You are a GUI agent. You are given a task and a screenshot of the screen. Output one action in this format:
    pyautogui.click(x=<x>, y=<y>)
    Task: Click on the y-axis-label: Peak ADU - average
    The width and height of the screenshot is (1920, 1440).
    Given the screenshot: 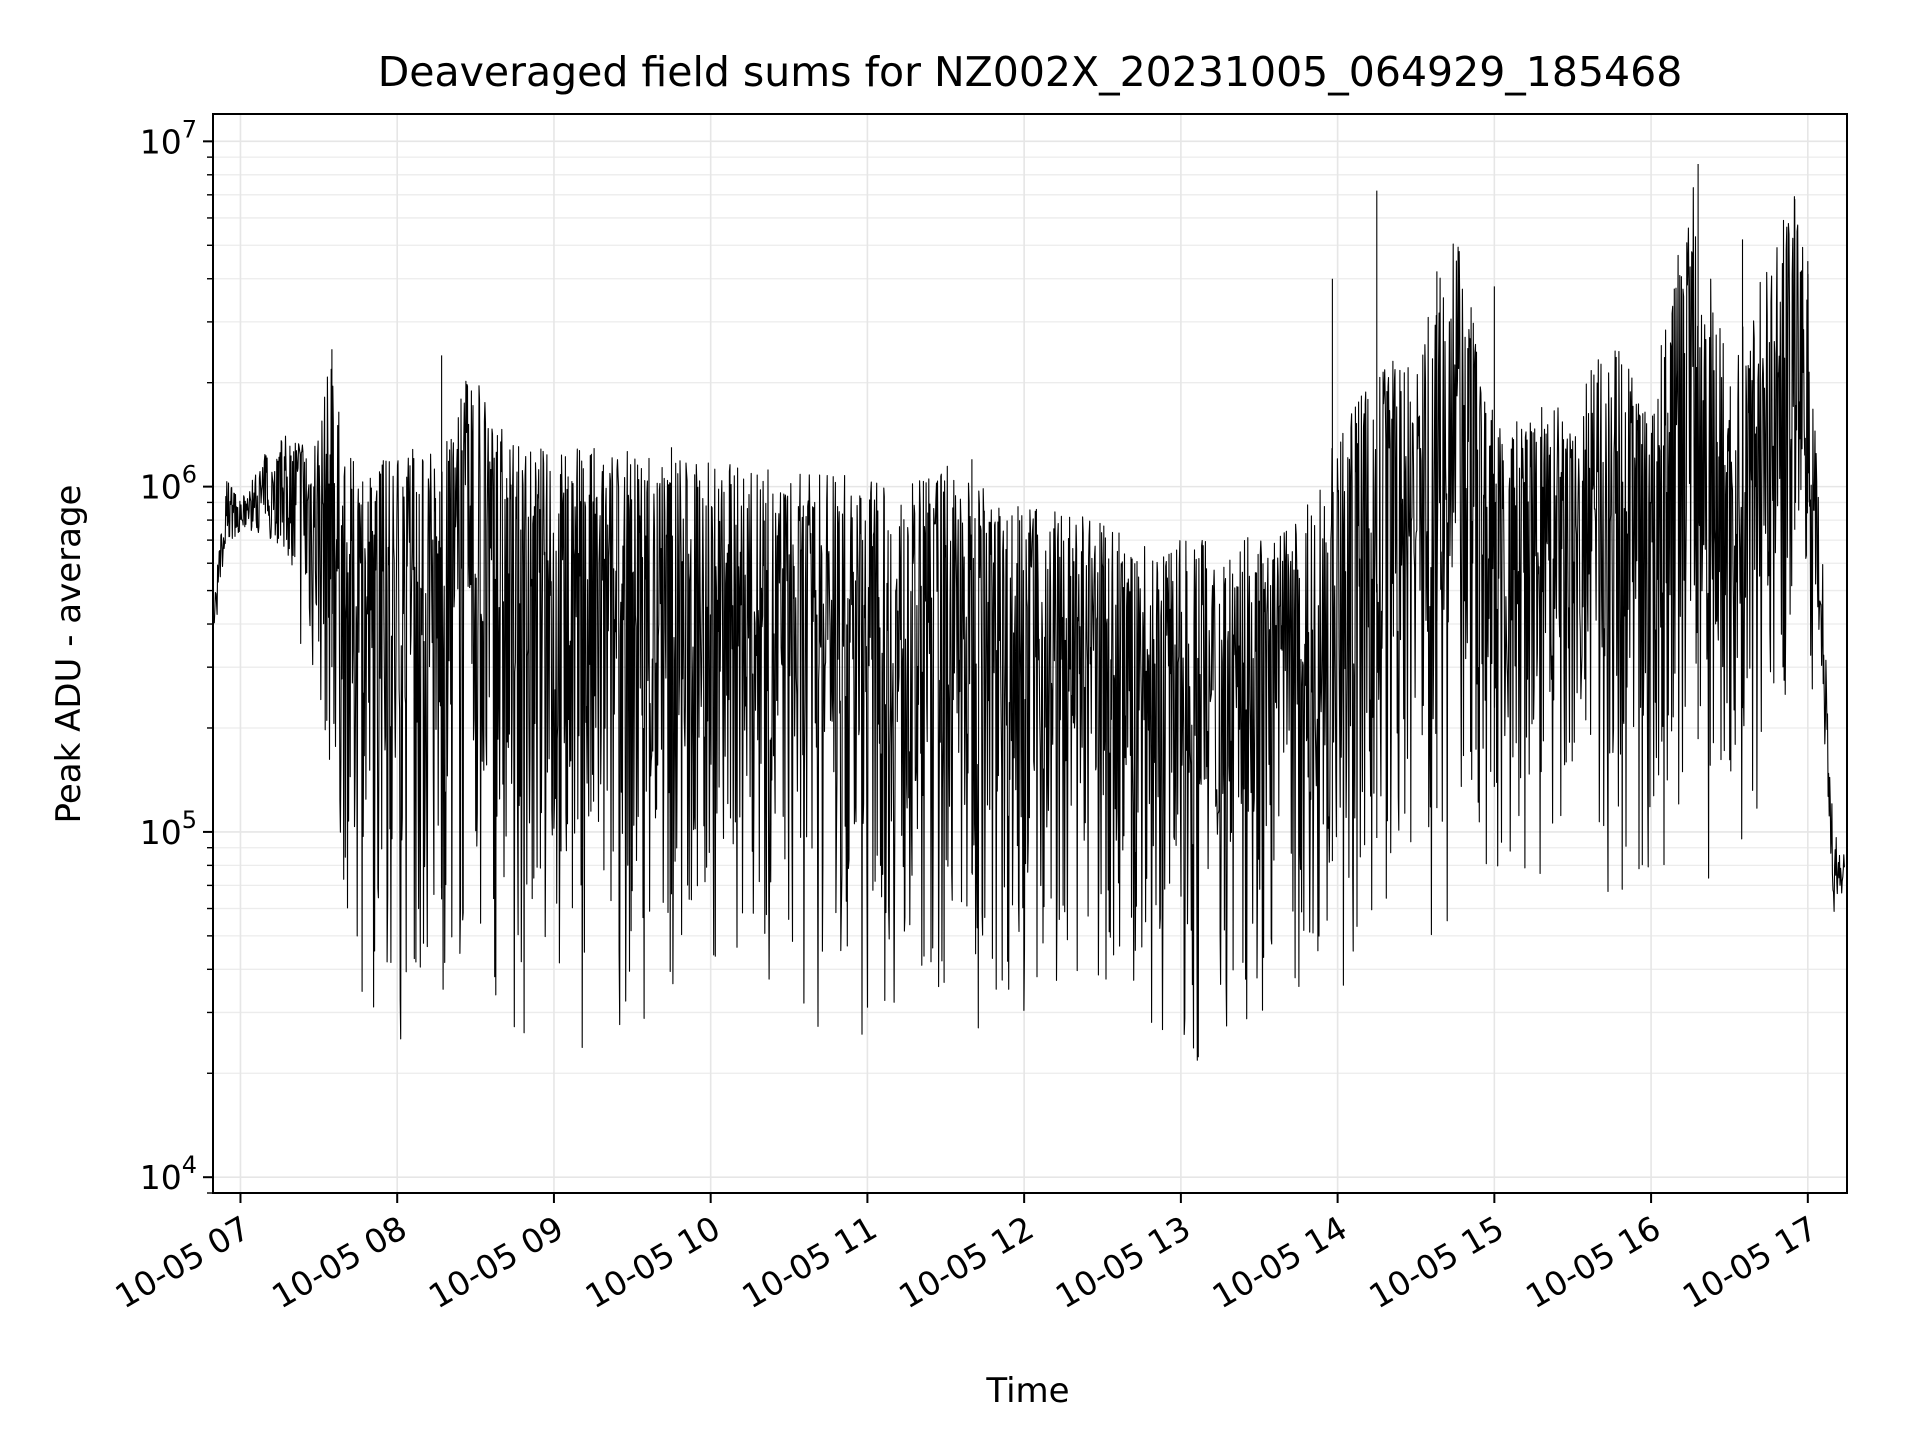 What is the action you would take?
    pyautogui.click(x=69, y=654)
    